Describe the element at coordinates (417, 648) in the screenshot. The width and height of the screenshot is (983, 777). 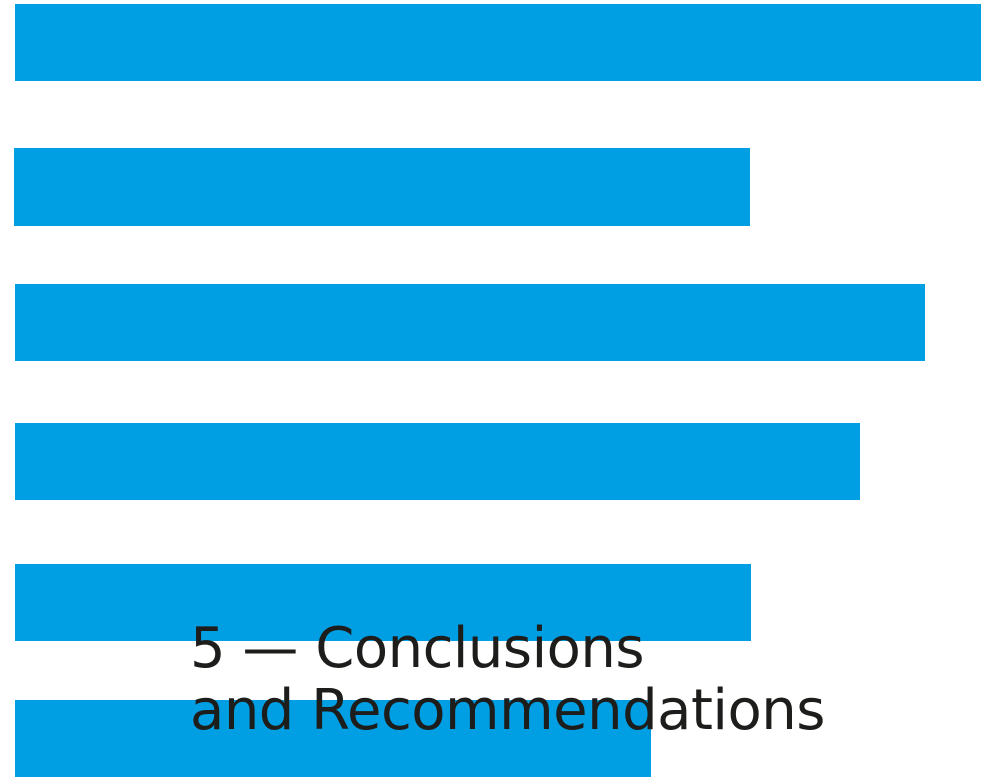
I see `chapter-title-line-1: 5 — Conclusions` at that location.